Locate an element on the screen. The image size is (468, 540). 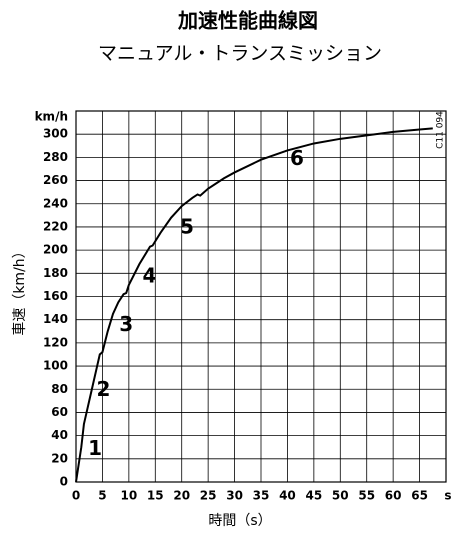
y-tick-label: 80 is located at coordinates (59, 389).